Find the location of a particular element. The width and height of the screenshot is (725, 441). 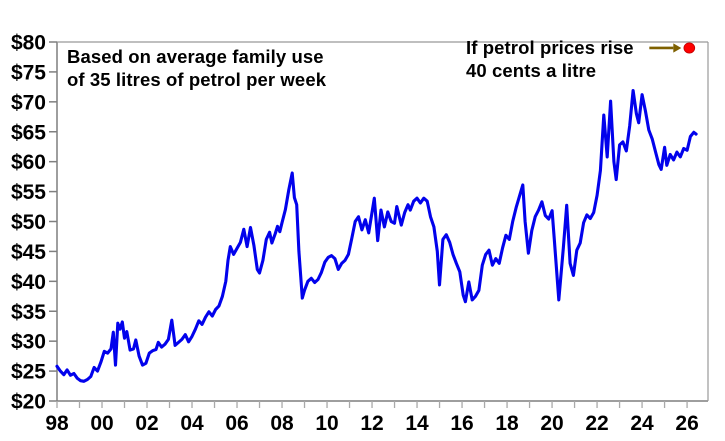

scenario-note-line1: If petrol prices rise is located at coordinates (550, 47).